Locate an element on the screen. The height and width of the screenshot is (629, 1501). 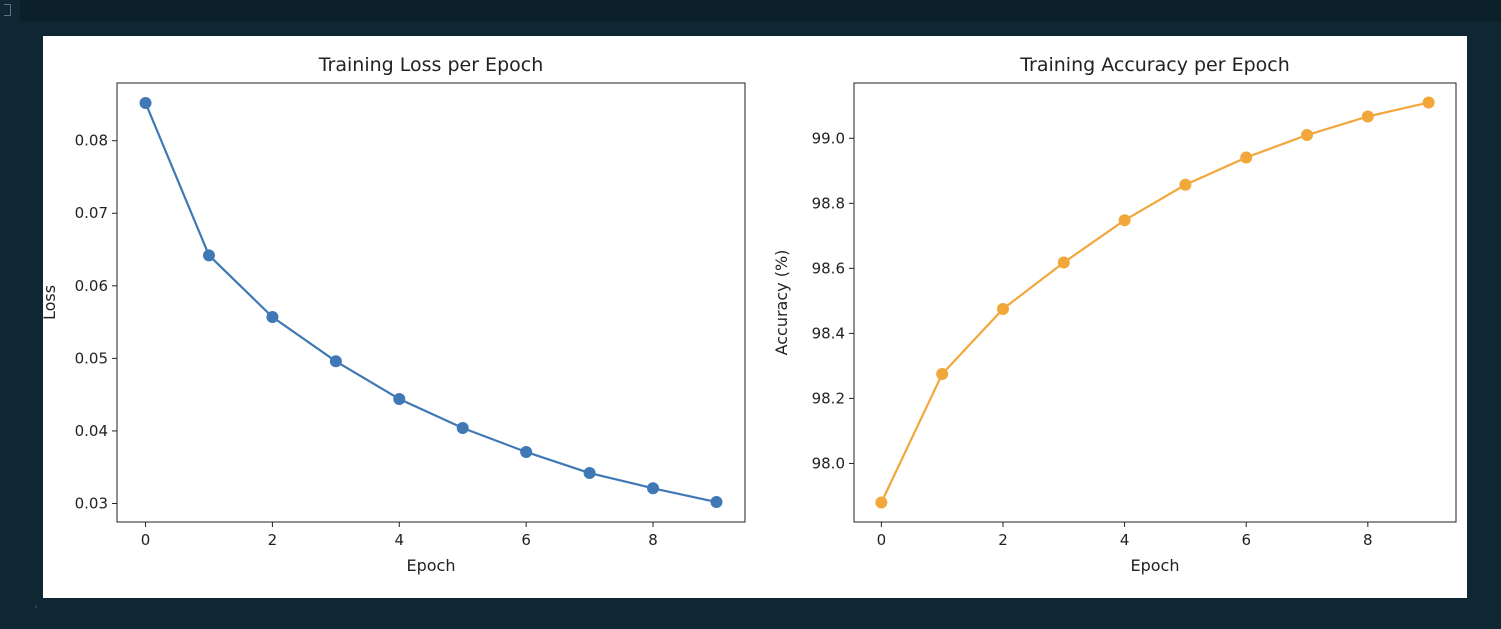
y-tick-label: 99.0 is located at coordinates (828, 138).